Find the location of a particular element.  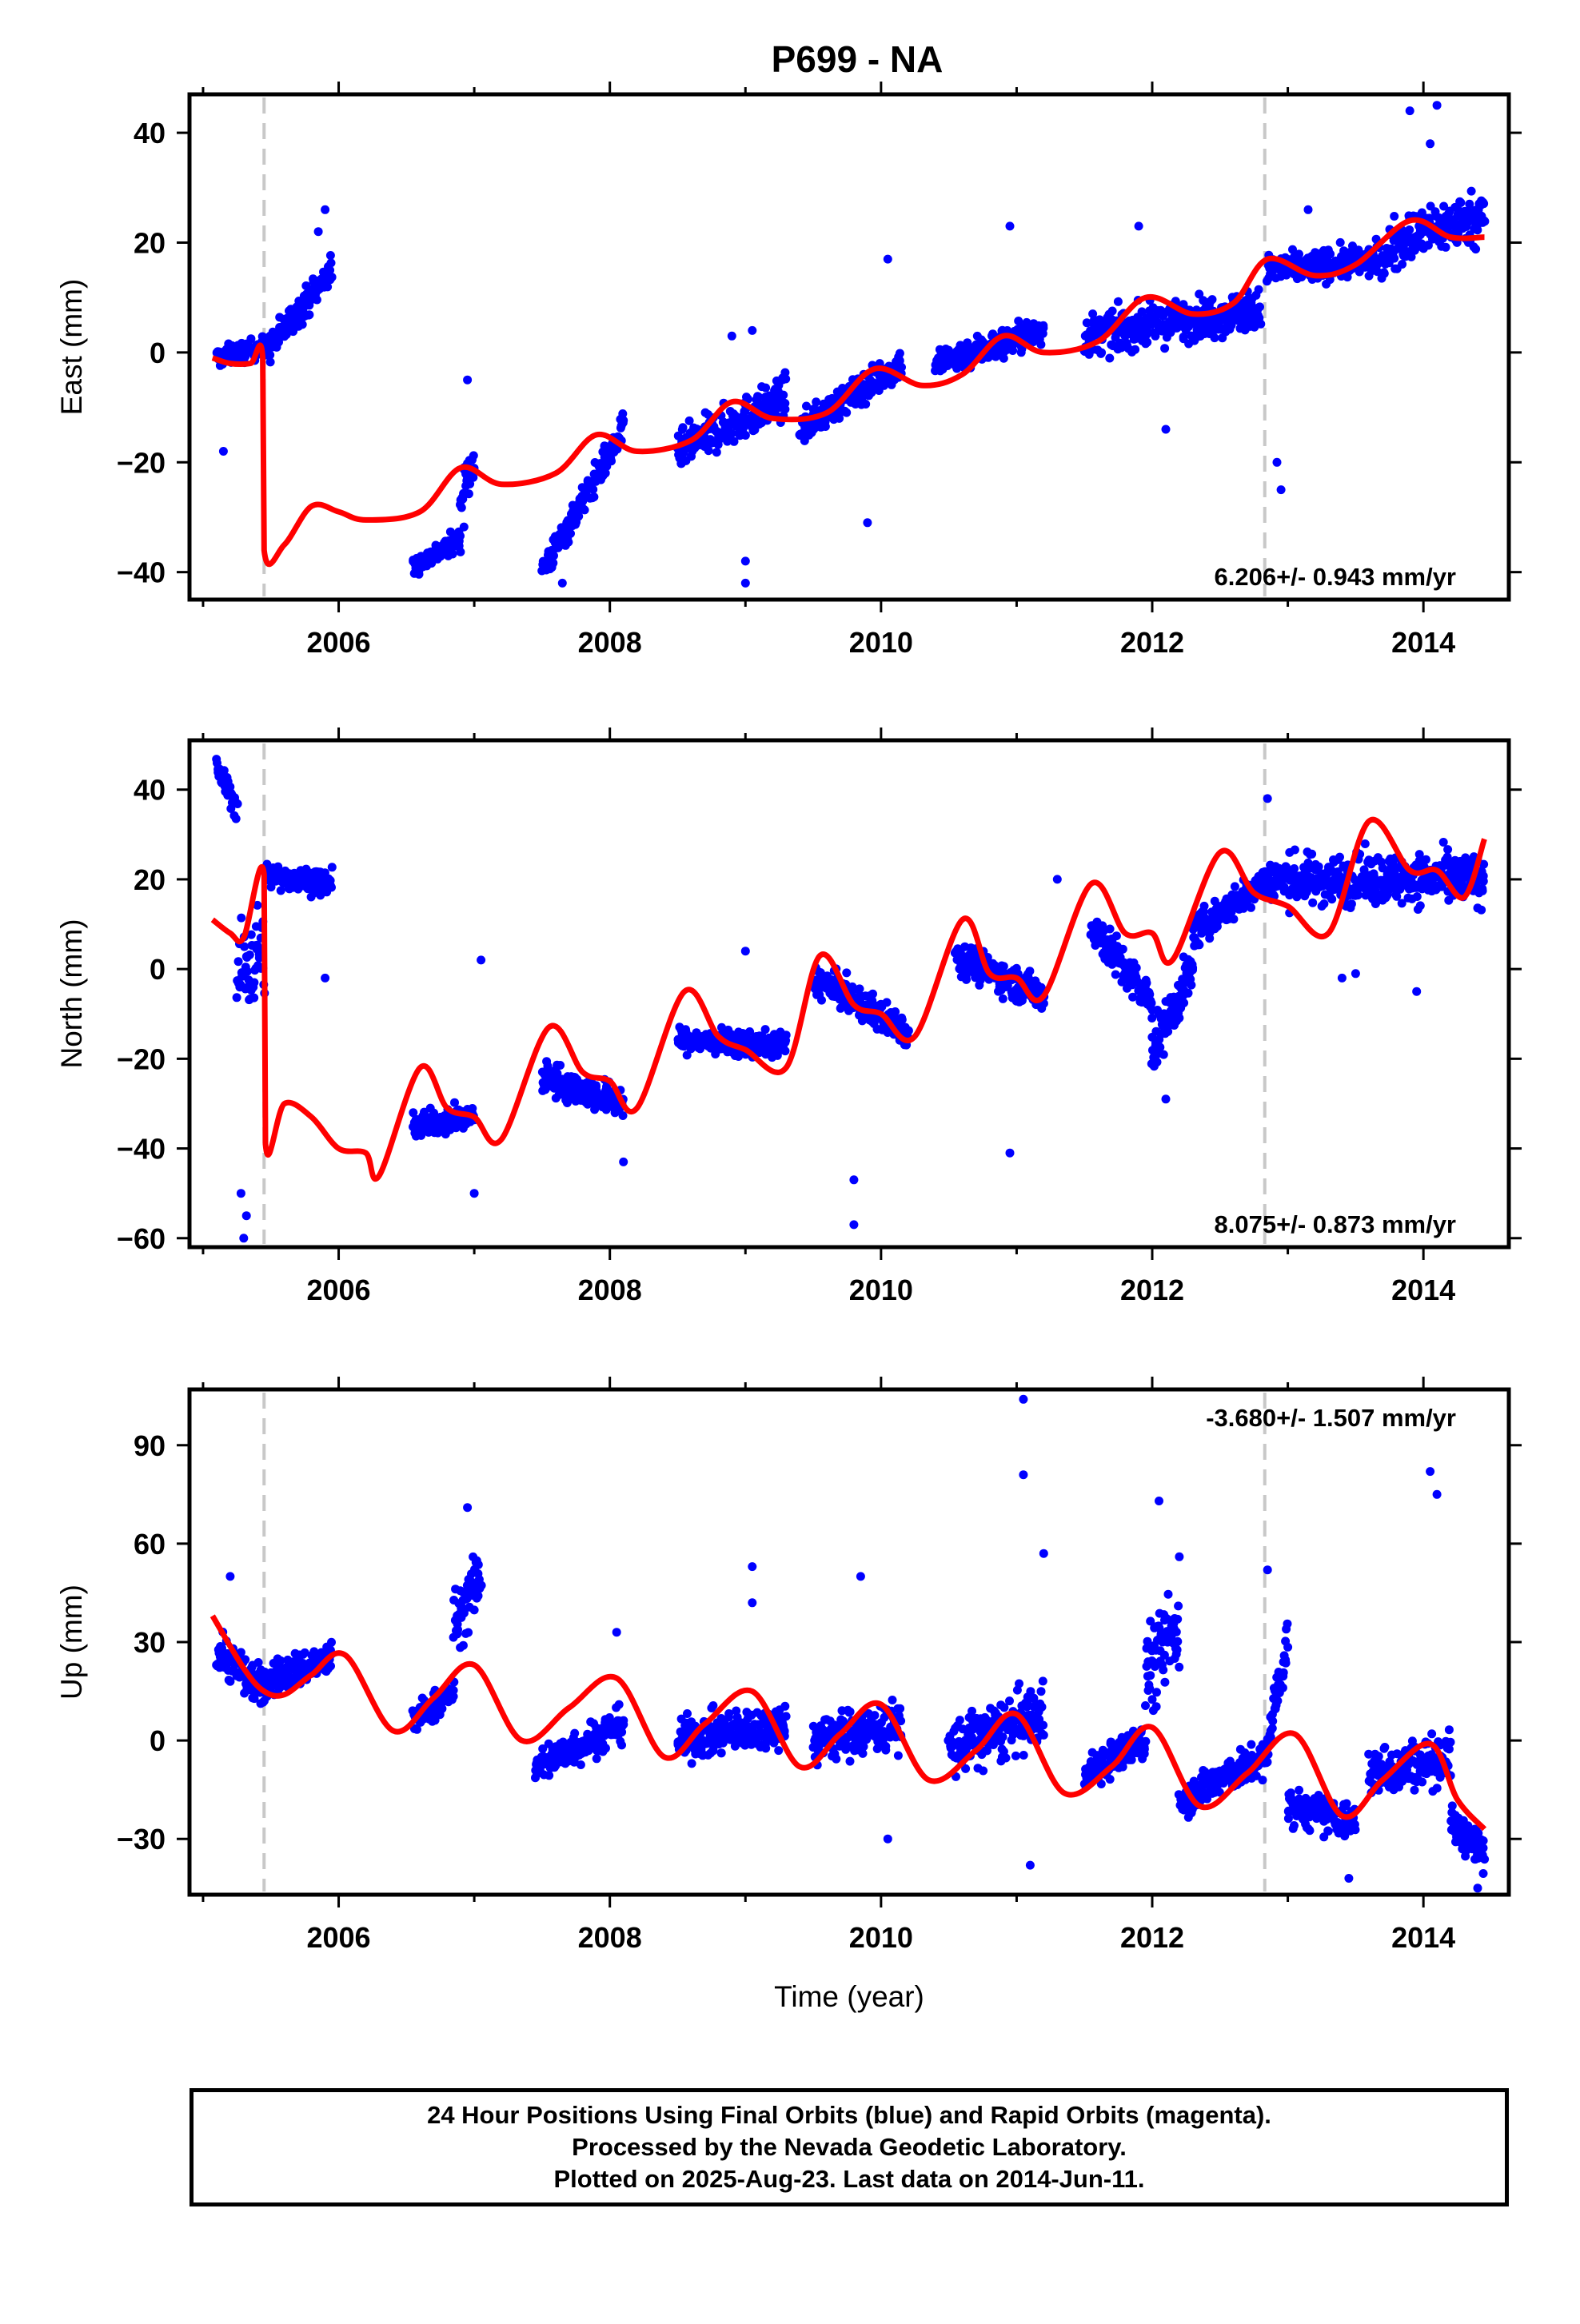

rate-annotation: 8.075+/- 0.873 mm/yr is located at coordinates (1335, 1224).